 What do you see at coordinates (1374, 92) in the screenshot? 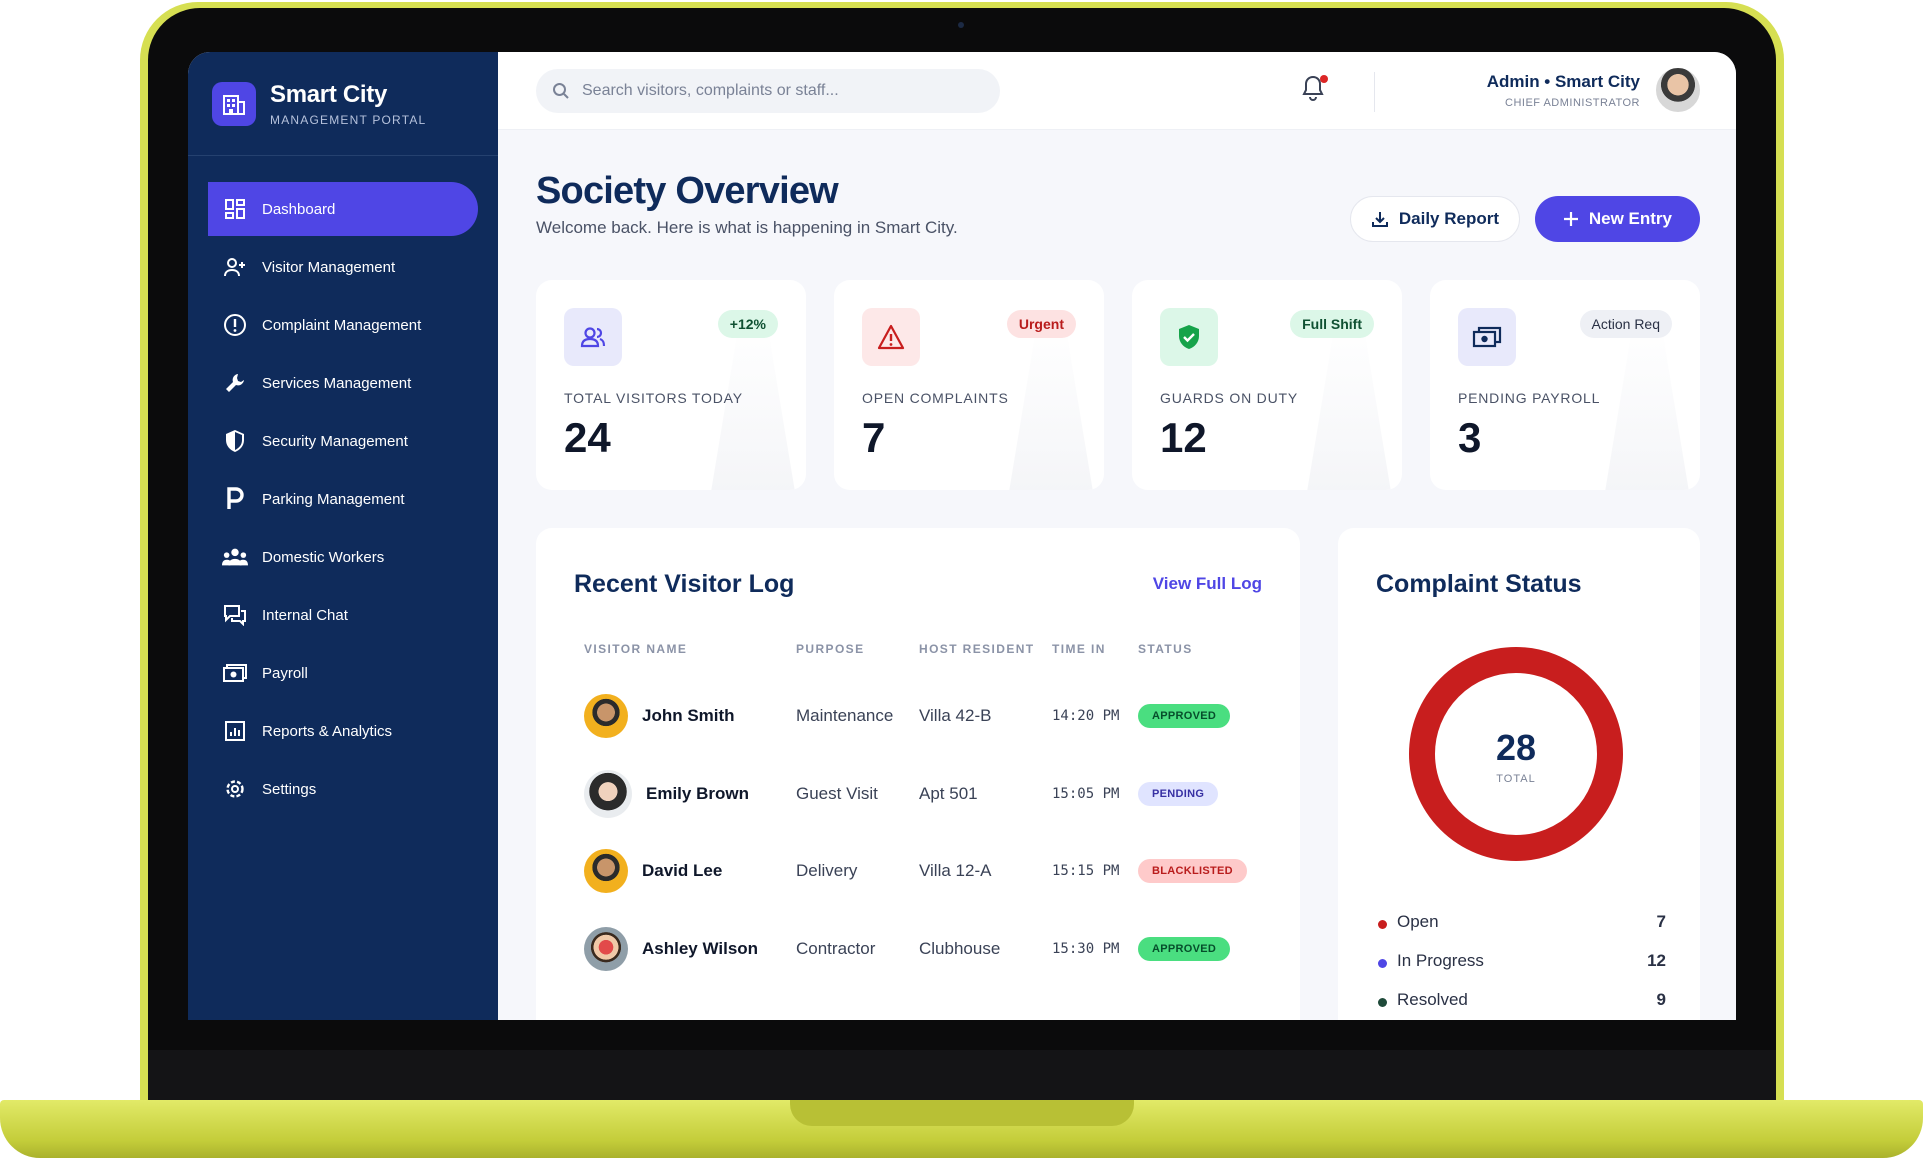
I see `topbar-divider` at bounding box center [1374, 92].